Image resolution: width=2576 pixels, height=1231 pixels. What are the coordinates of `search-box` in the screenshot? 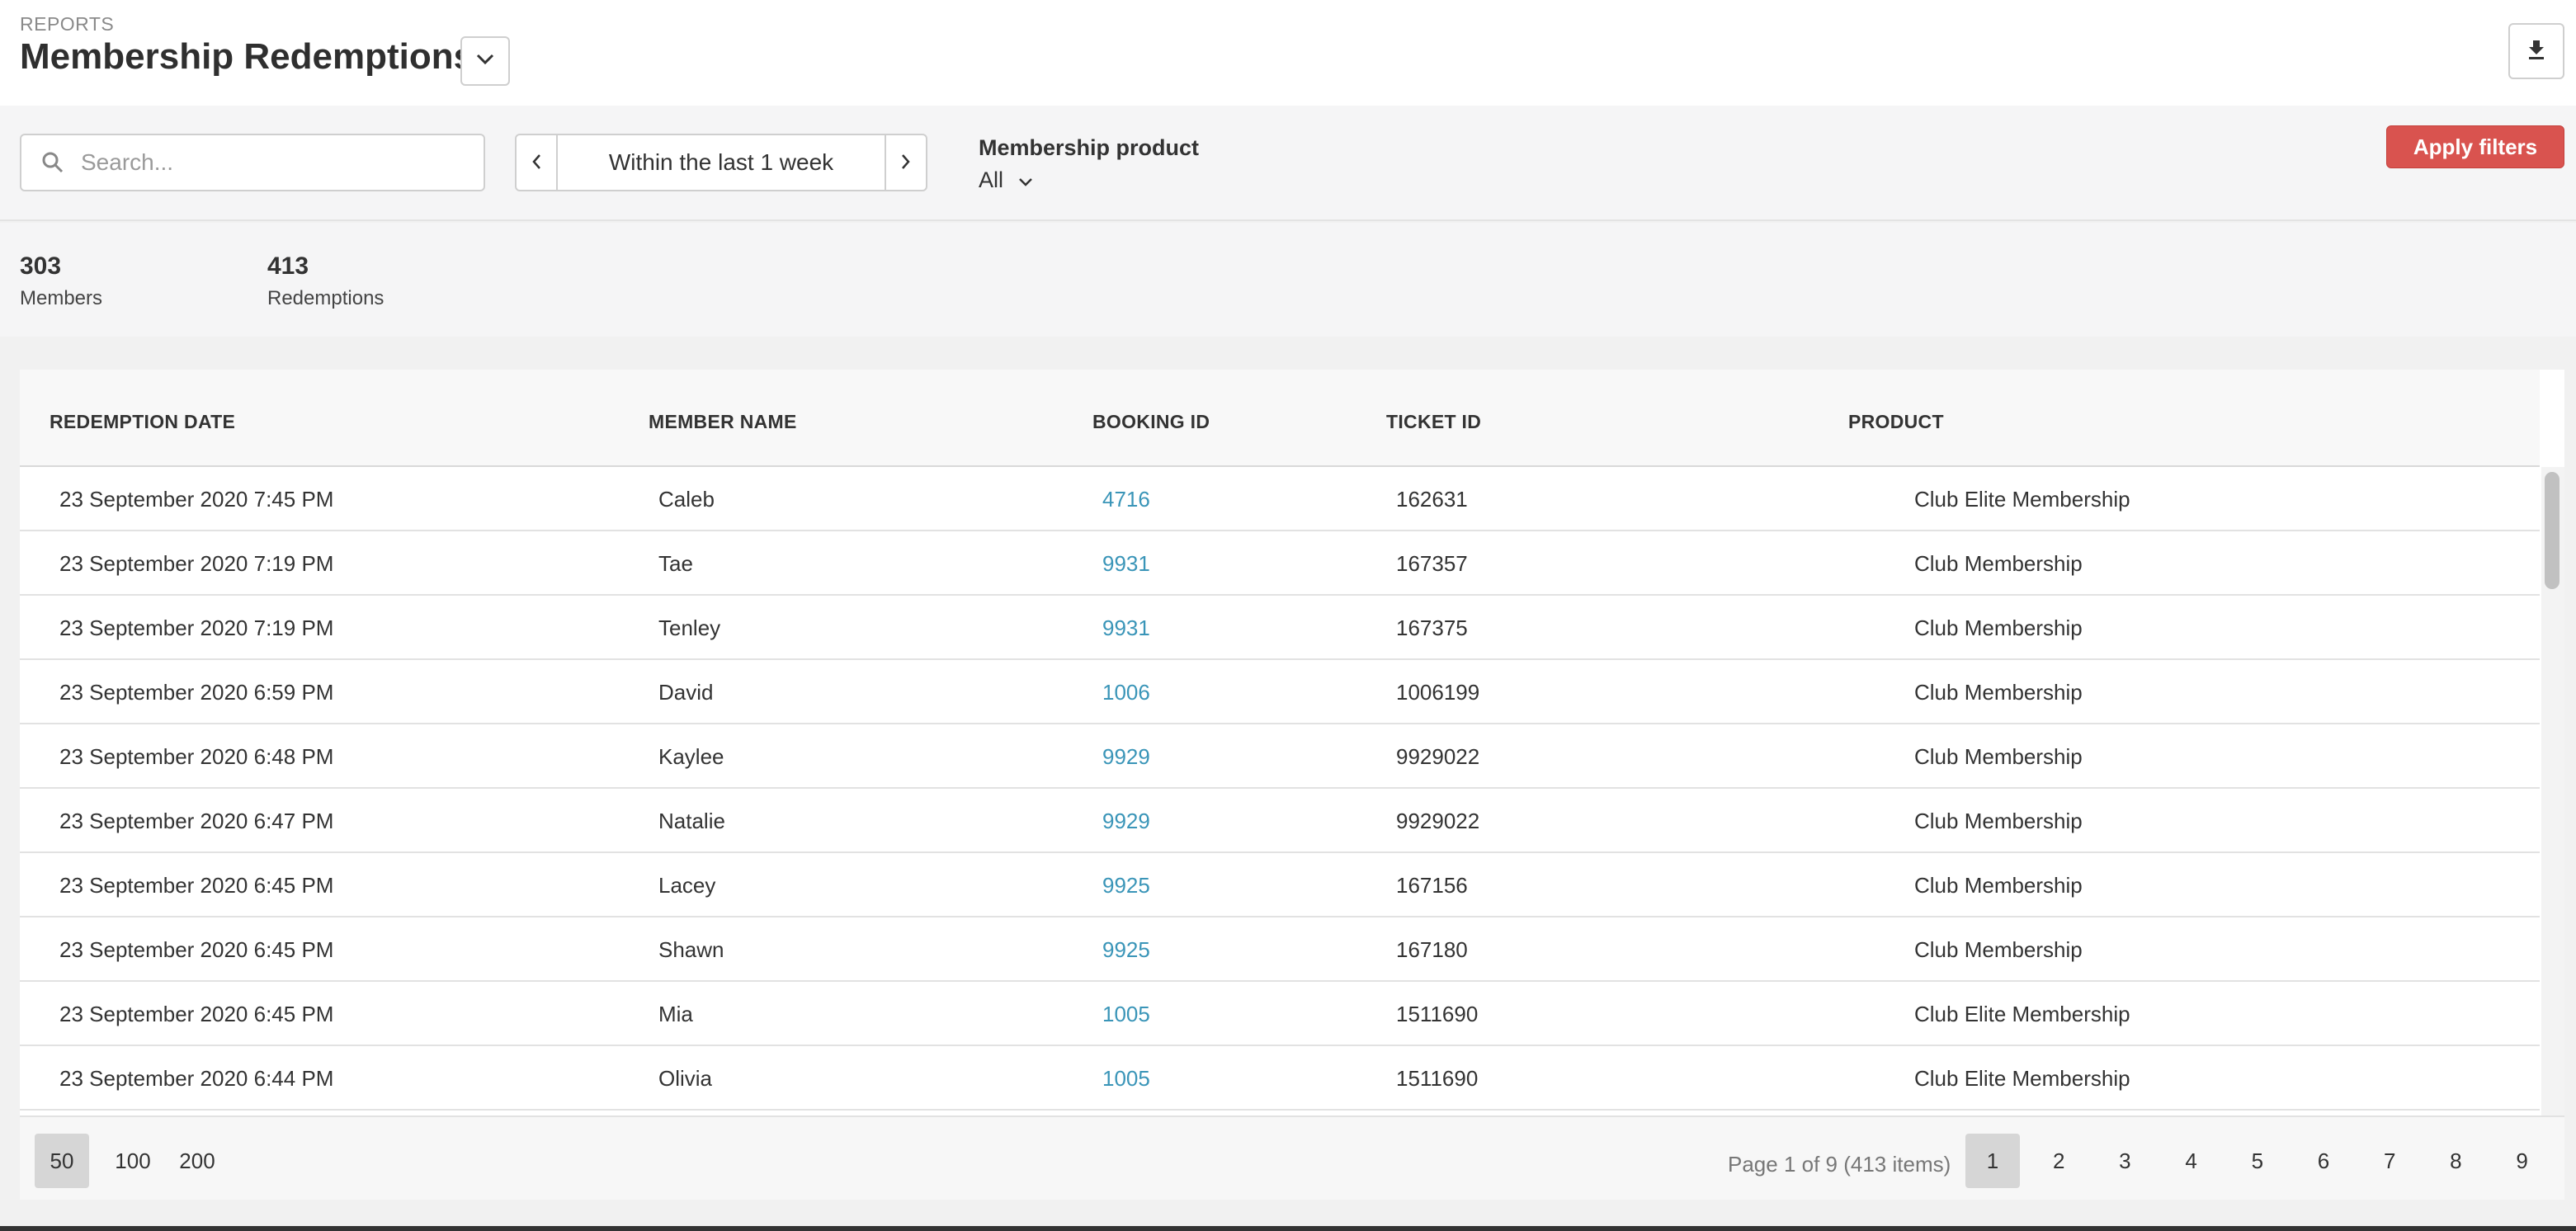 It's located at (253, 162).